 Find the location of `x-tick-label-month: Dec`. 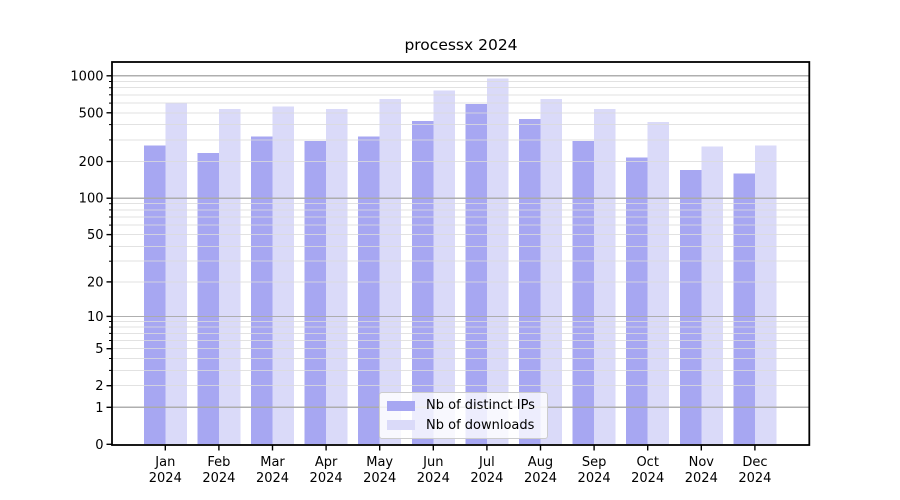

x-tick-label-month: Dec is located at coordinates (754, 462).